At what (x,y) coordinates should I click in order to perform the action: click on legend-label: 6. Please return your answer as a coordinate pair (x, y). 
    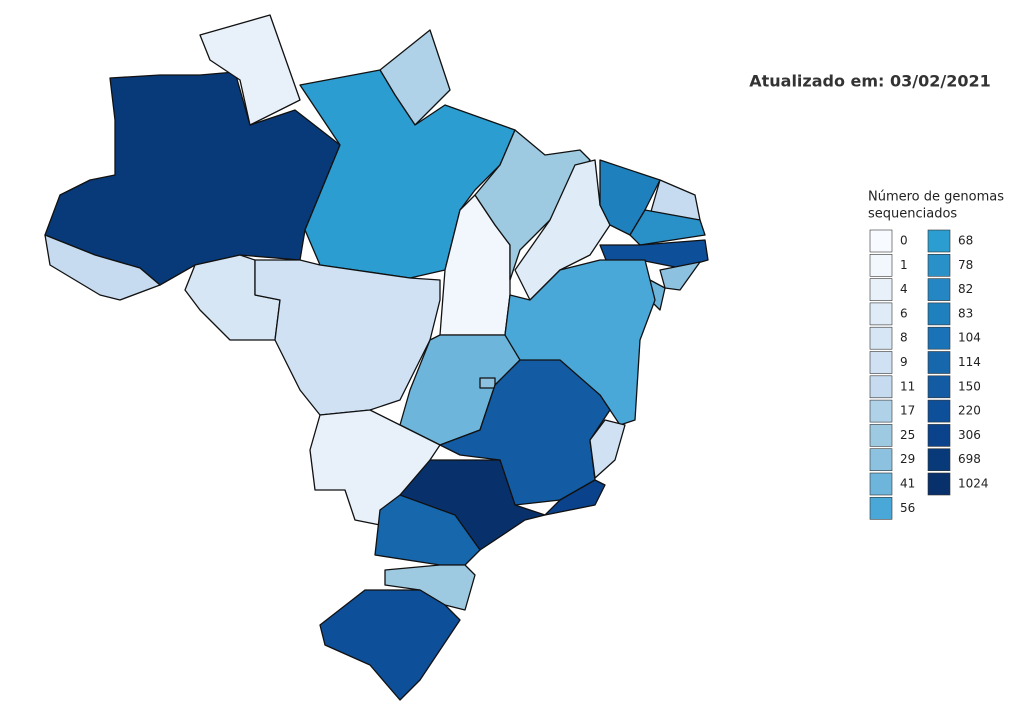
    Looking at the image, I should click on (904, 313).